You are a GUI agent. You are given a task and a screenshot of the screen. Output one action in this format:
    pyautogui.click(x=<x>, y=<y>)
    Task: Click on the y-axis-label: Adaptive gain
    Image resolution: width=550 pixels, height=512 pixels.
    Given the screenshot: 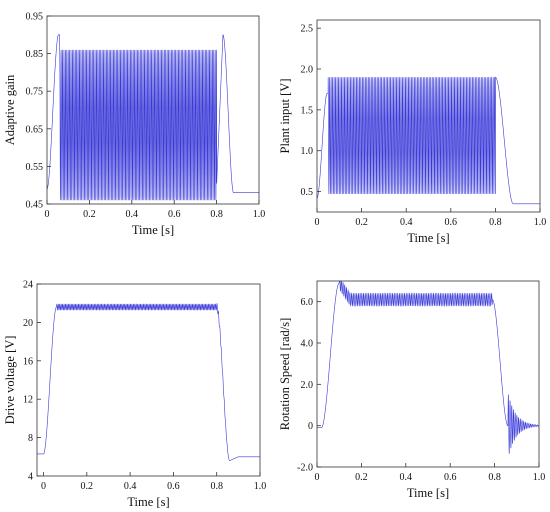 What is the action you would take?
    pyautogui.click(x=10, y=109)
    